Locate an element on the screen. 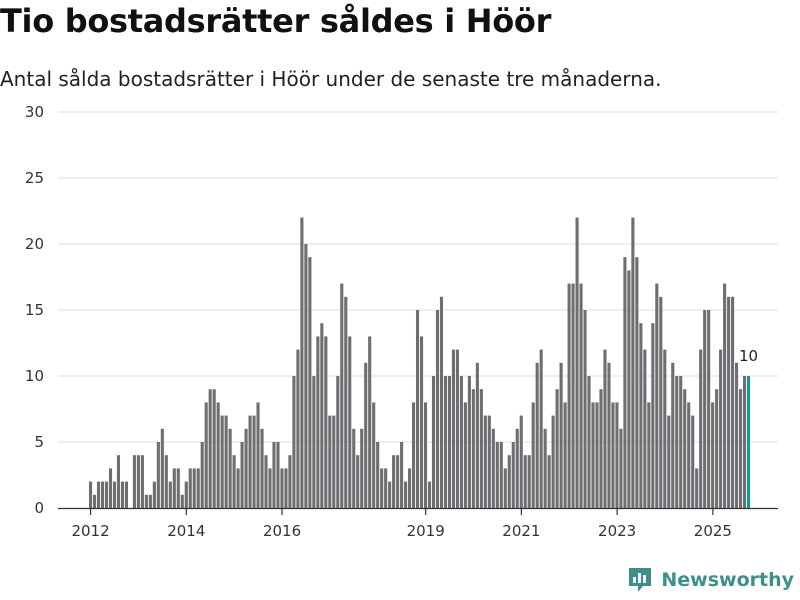  x-tick-label: 2025 is located at coordinates (713, 531).